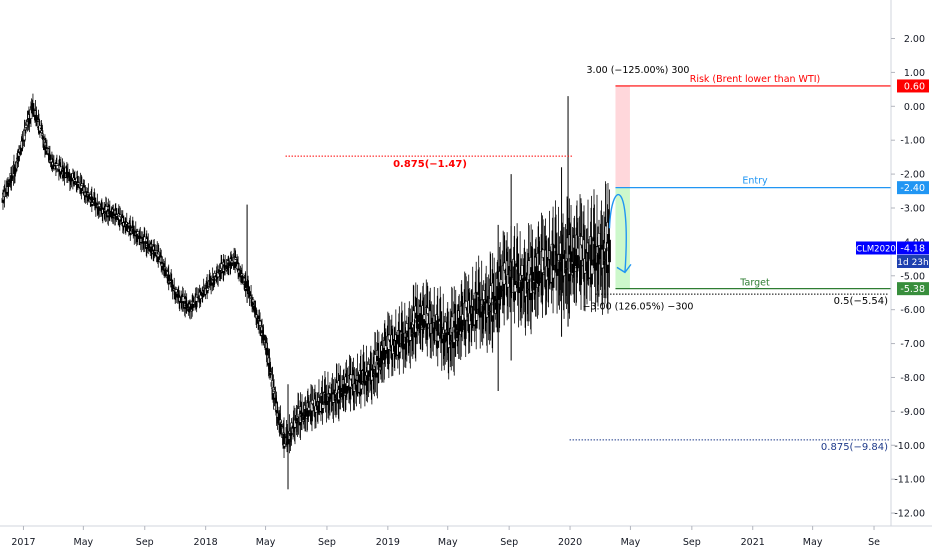 The width and height of the screenshot is (932, 550). What do you see at coordinates (854, 447) in the screenshot?
I see `fib-level-bottom-label: 0.875(−9.84)` at bounding box center [854, 447].